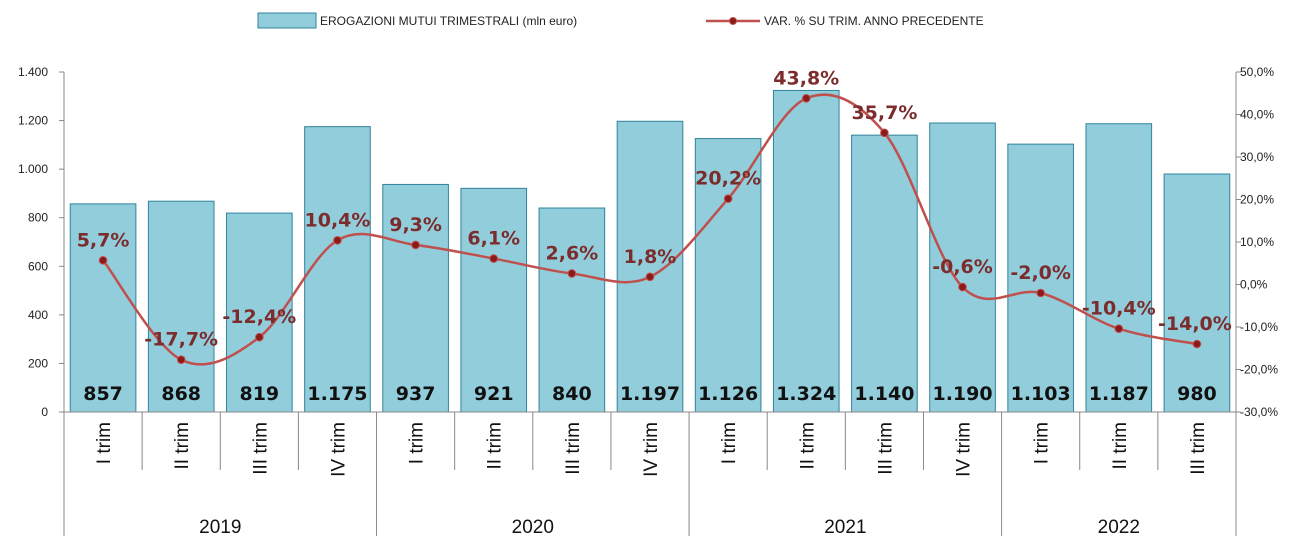 Image resolution: width=1301 pixels, height=536 pixels. What do you see at coordinates (44, 412) in the screenshot?
I see `y-left-tick-label: 0` at bounding box center [44, 412].